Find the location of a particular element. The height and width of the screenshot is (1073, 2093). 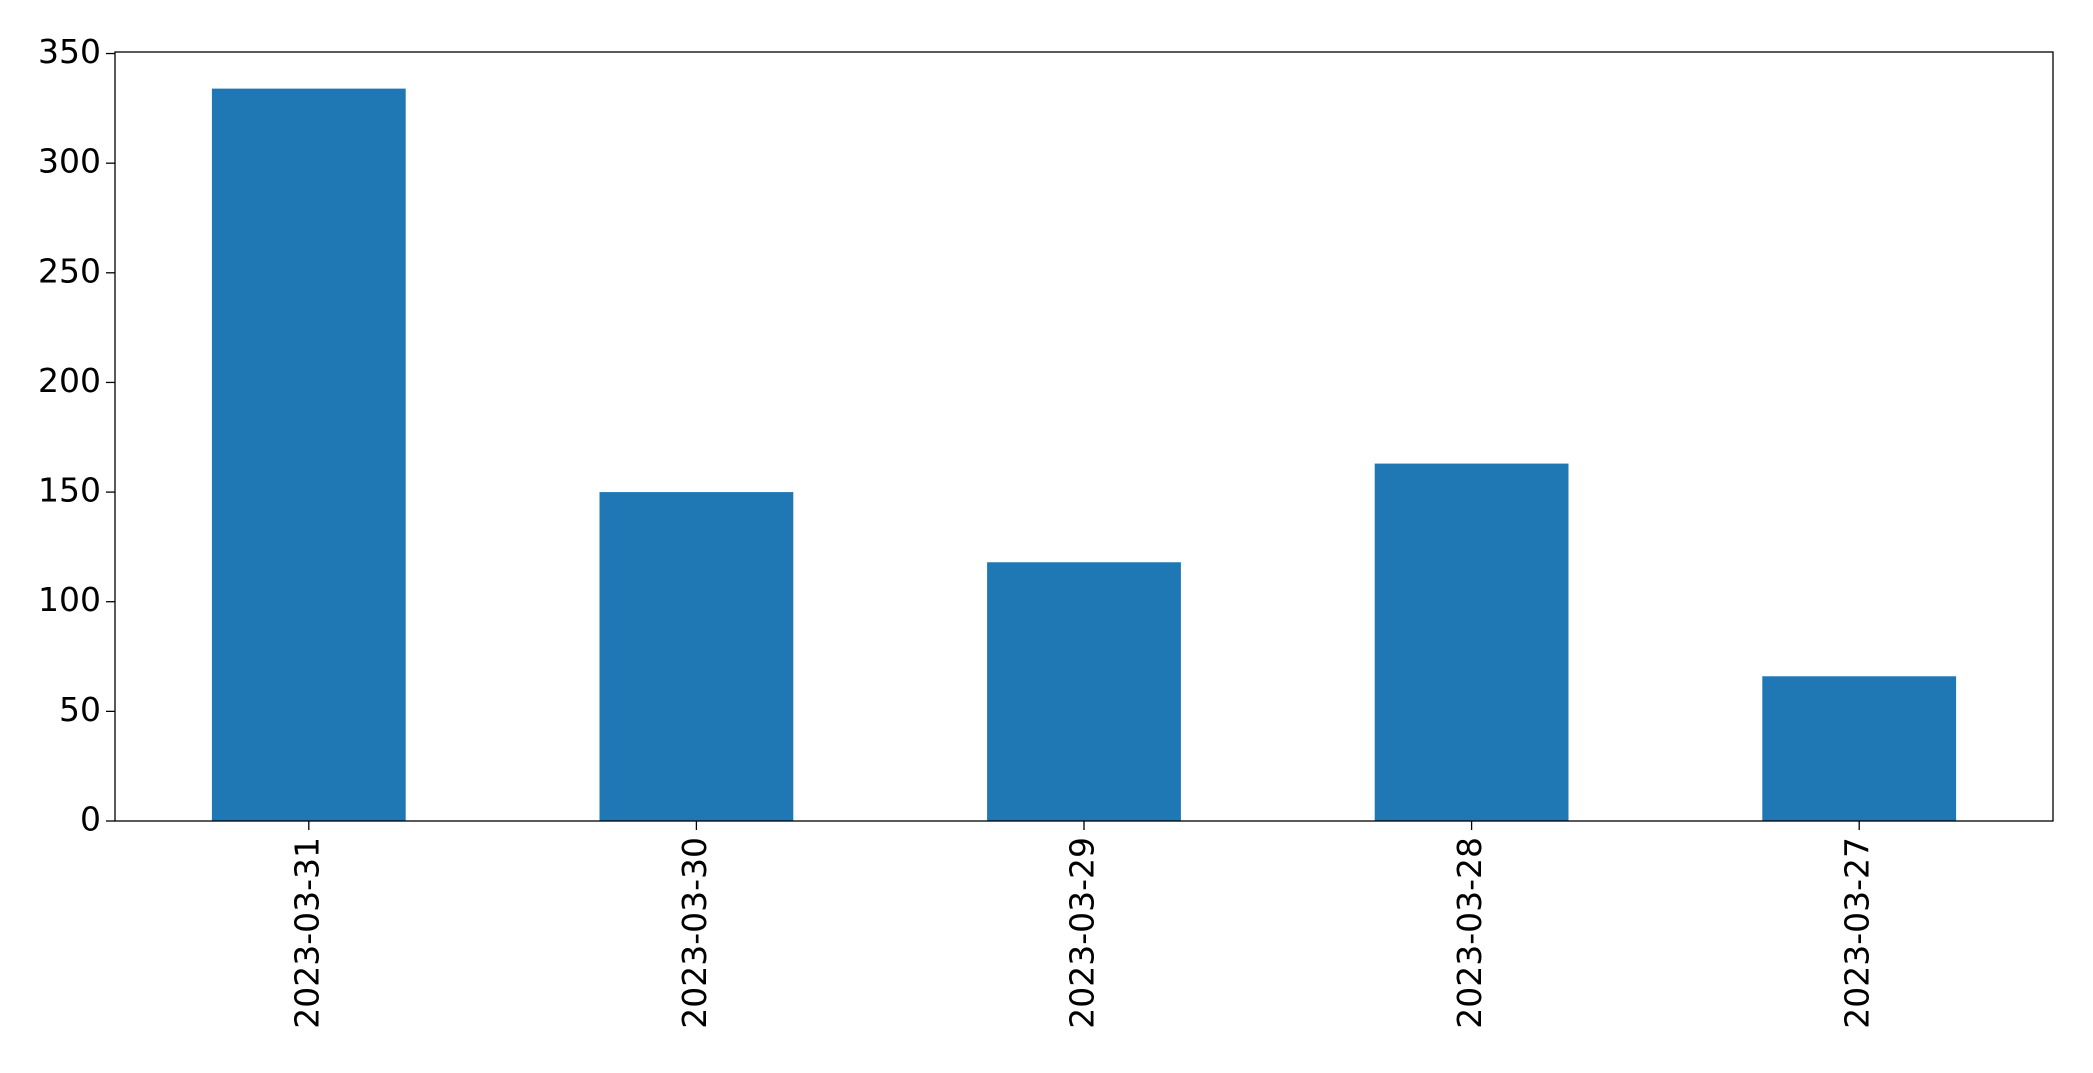

x-tick-label: 2023-03-30 is located at coordinates (694, 933).